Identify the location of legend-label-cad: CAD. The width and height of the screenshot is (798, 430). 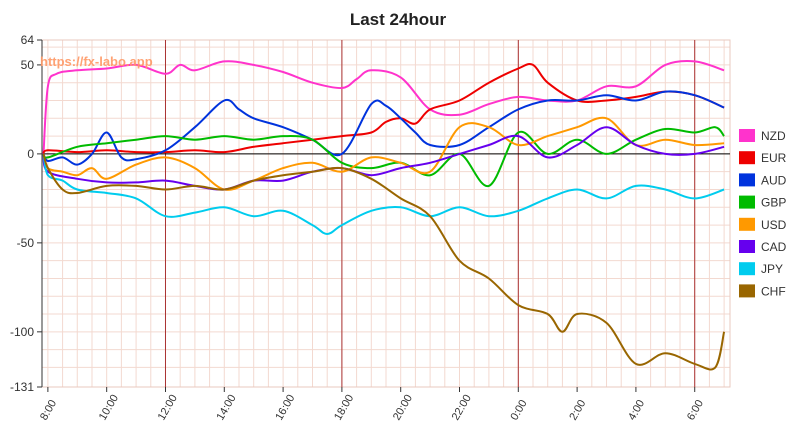
(774, 247).